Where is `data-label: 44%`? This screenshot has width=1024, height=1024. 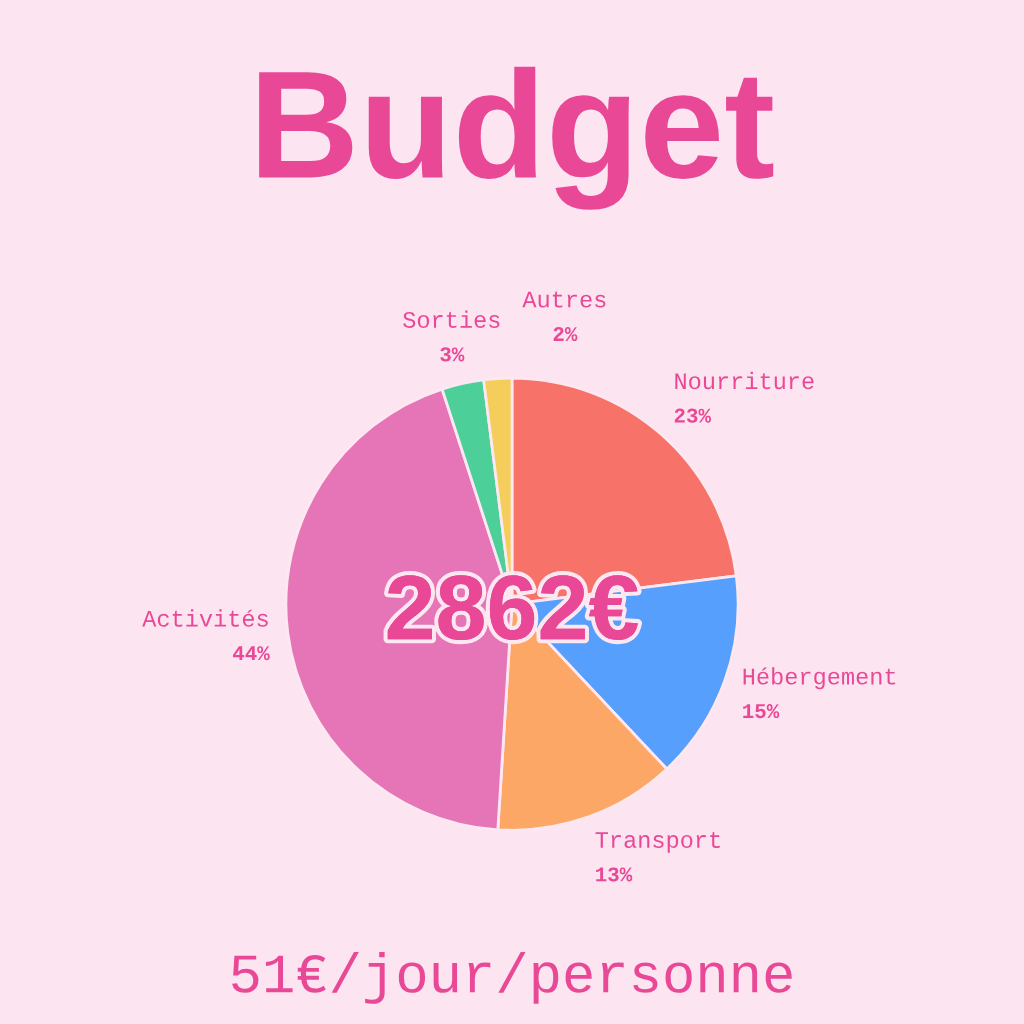
data-label: 44% is located at coordinates (251, 653).